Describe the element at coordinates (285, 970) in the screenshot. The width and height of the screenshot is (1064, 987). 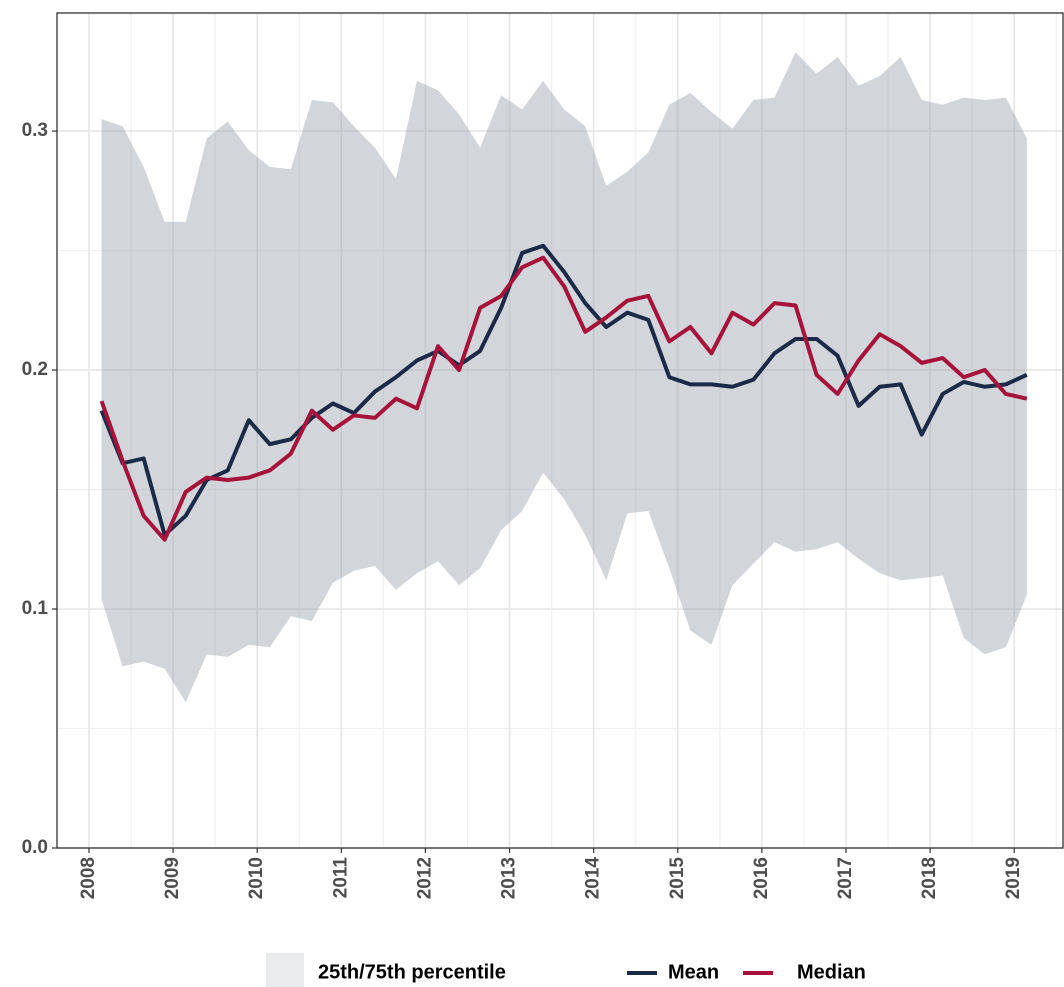
I see `legend-key-band` at that location.